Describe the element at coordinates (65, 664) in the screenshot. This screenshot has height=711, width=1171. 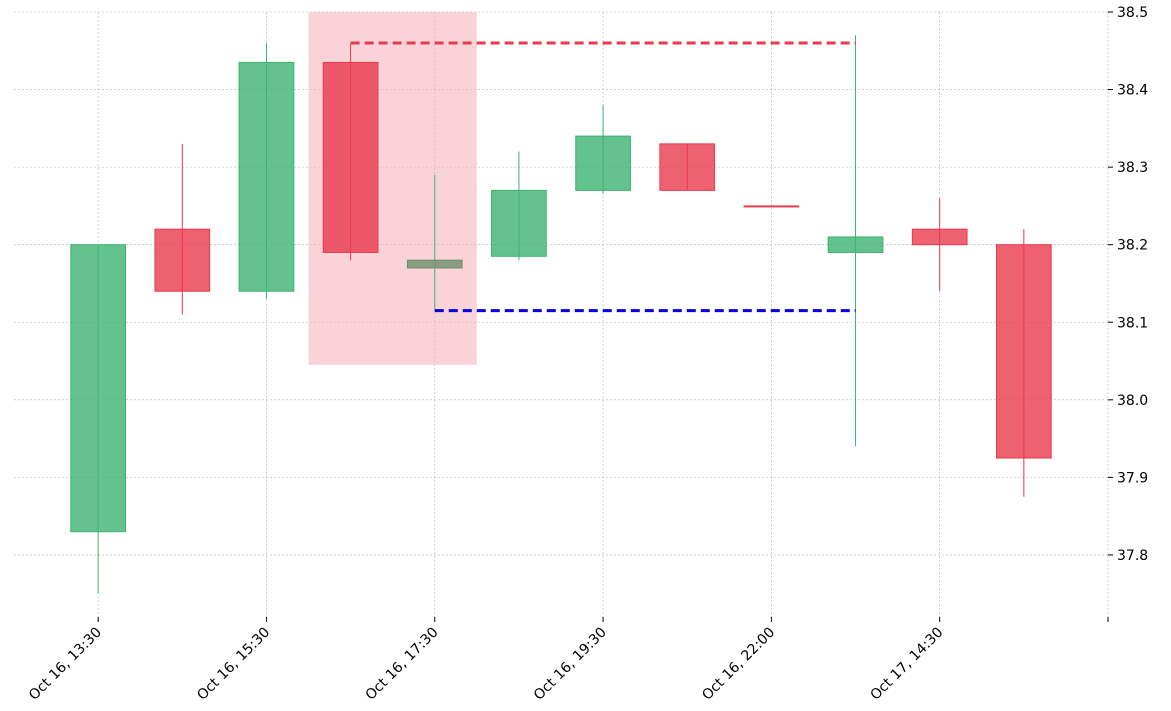
I see `x-tick-label: Oct 16, 13:30` at that location.